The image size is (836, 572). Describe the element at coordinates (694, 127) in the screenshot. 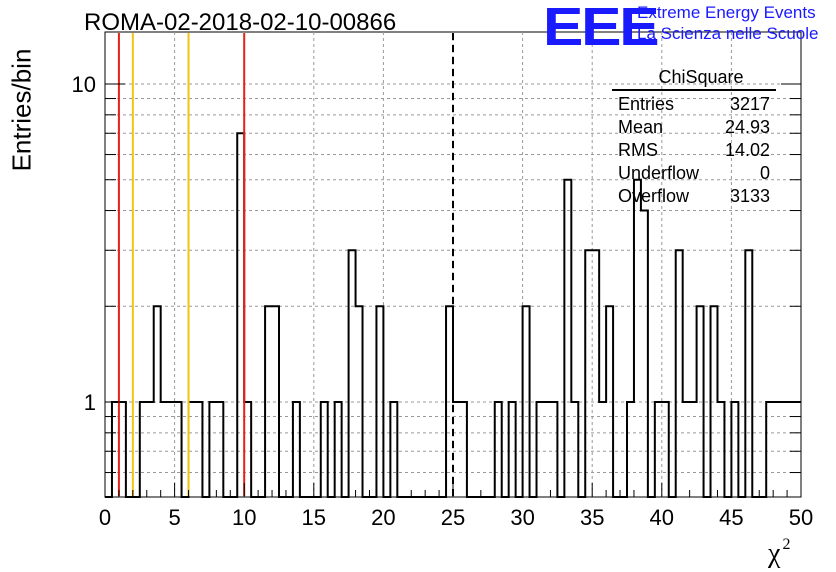

I see `stats-row-mean: Mean 24.93` at that location.